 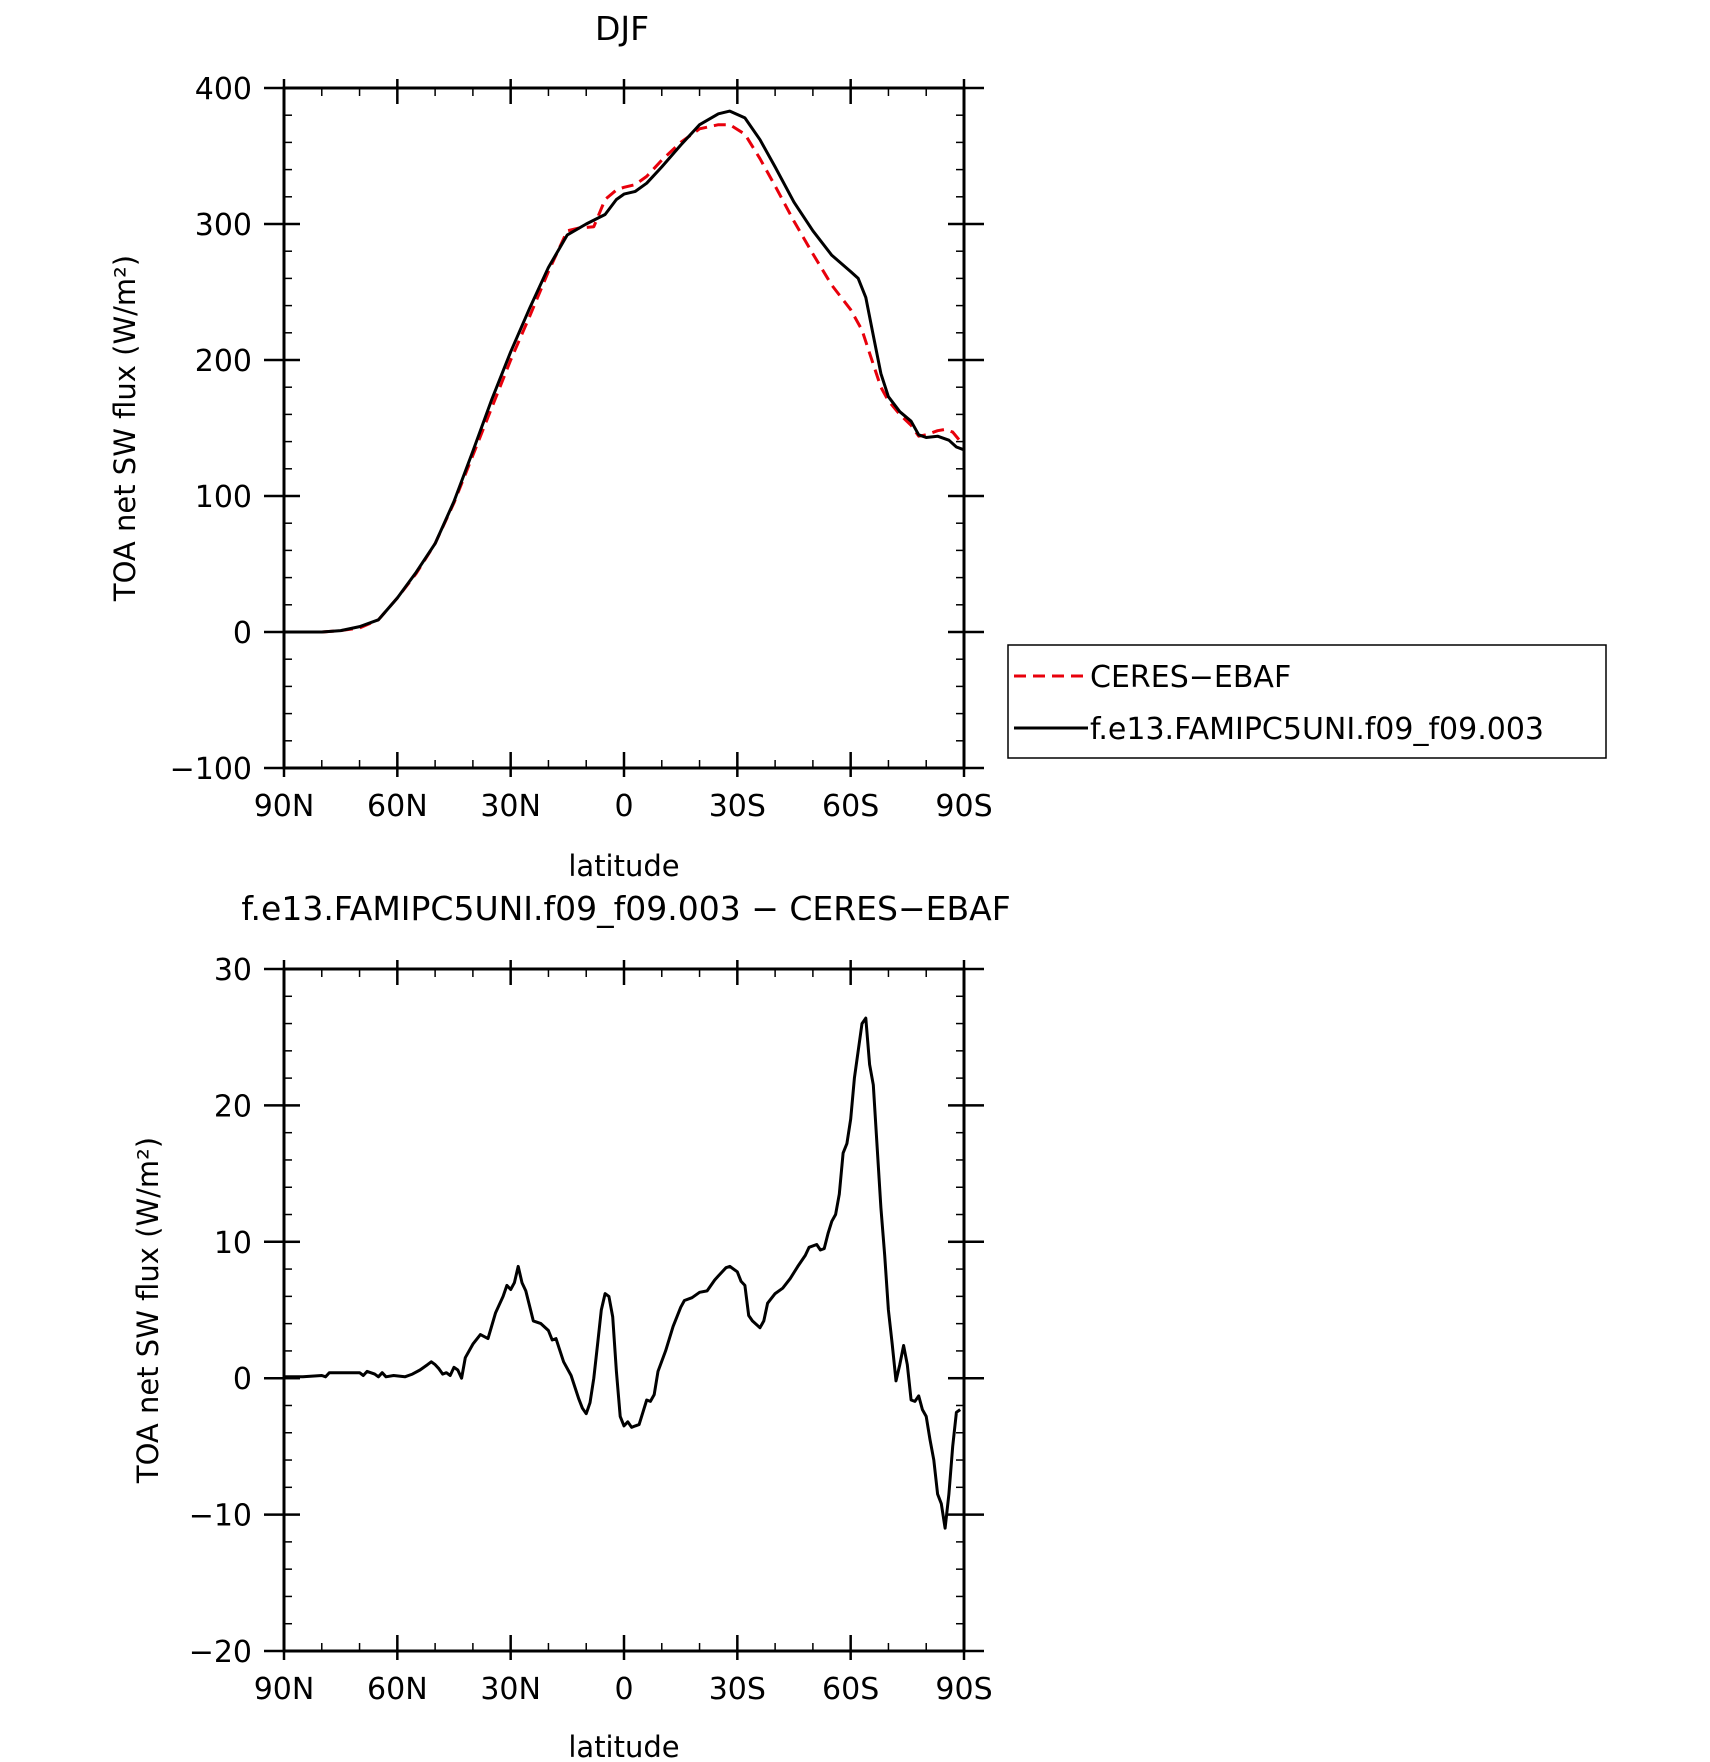 I want to click on bottom-x-tick-label: 30S, so click(x=737, y=1689).